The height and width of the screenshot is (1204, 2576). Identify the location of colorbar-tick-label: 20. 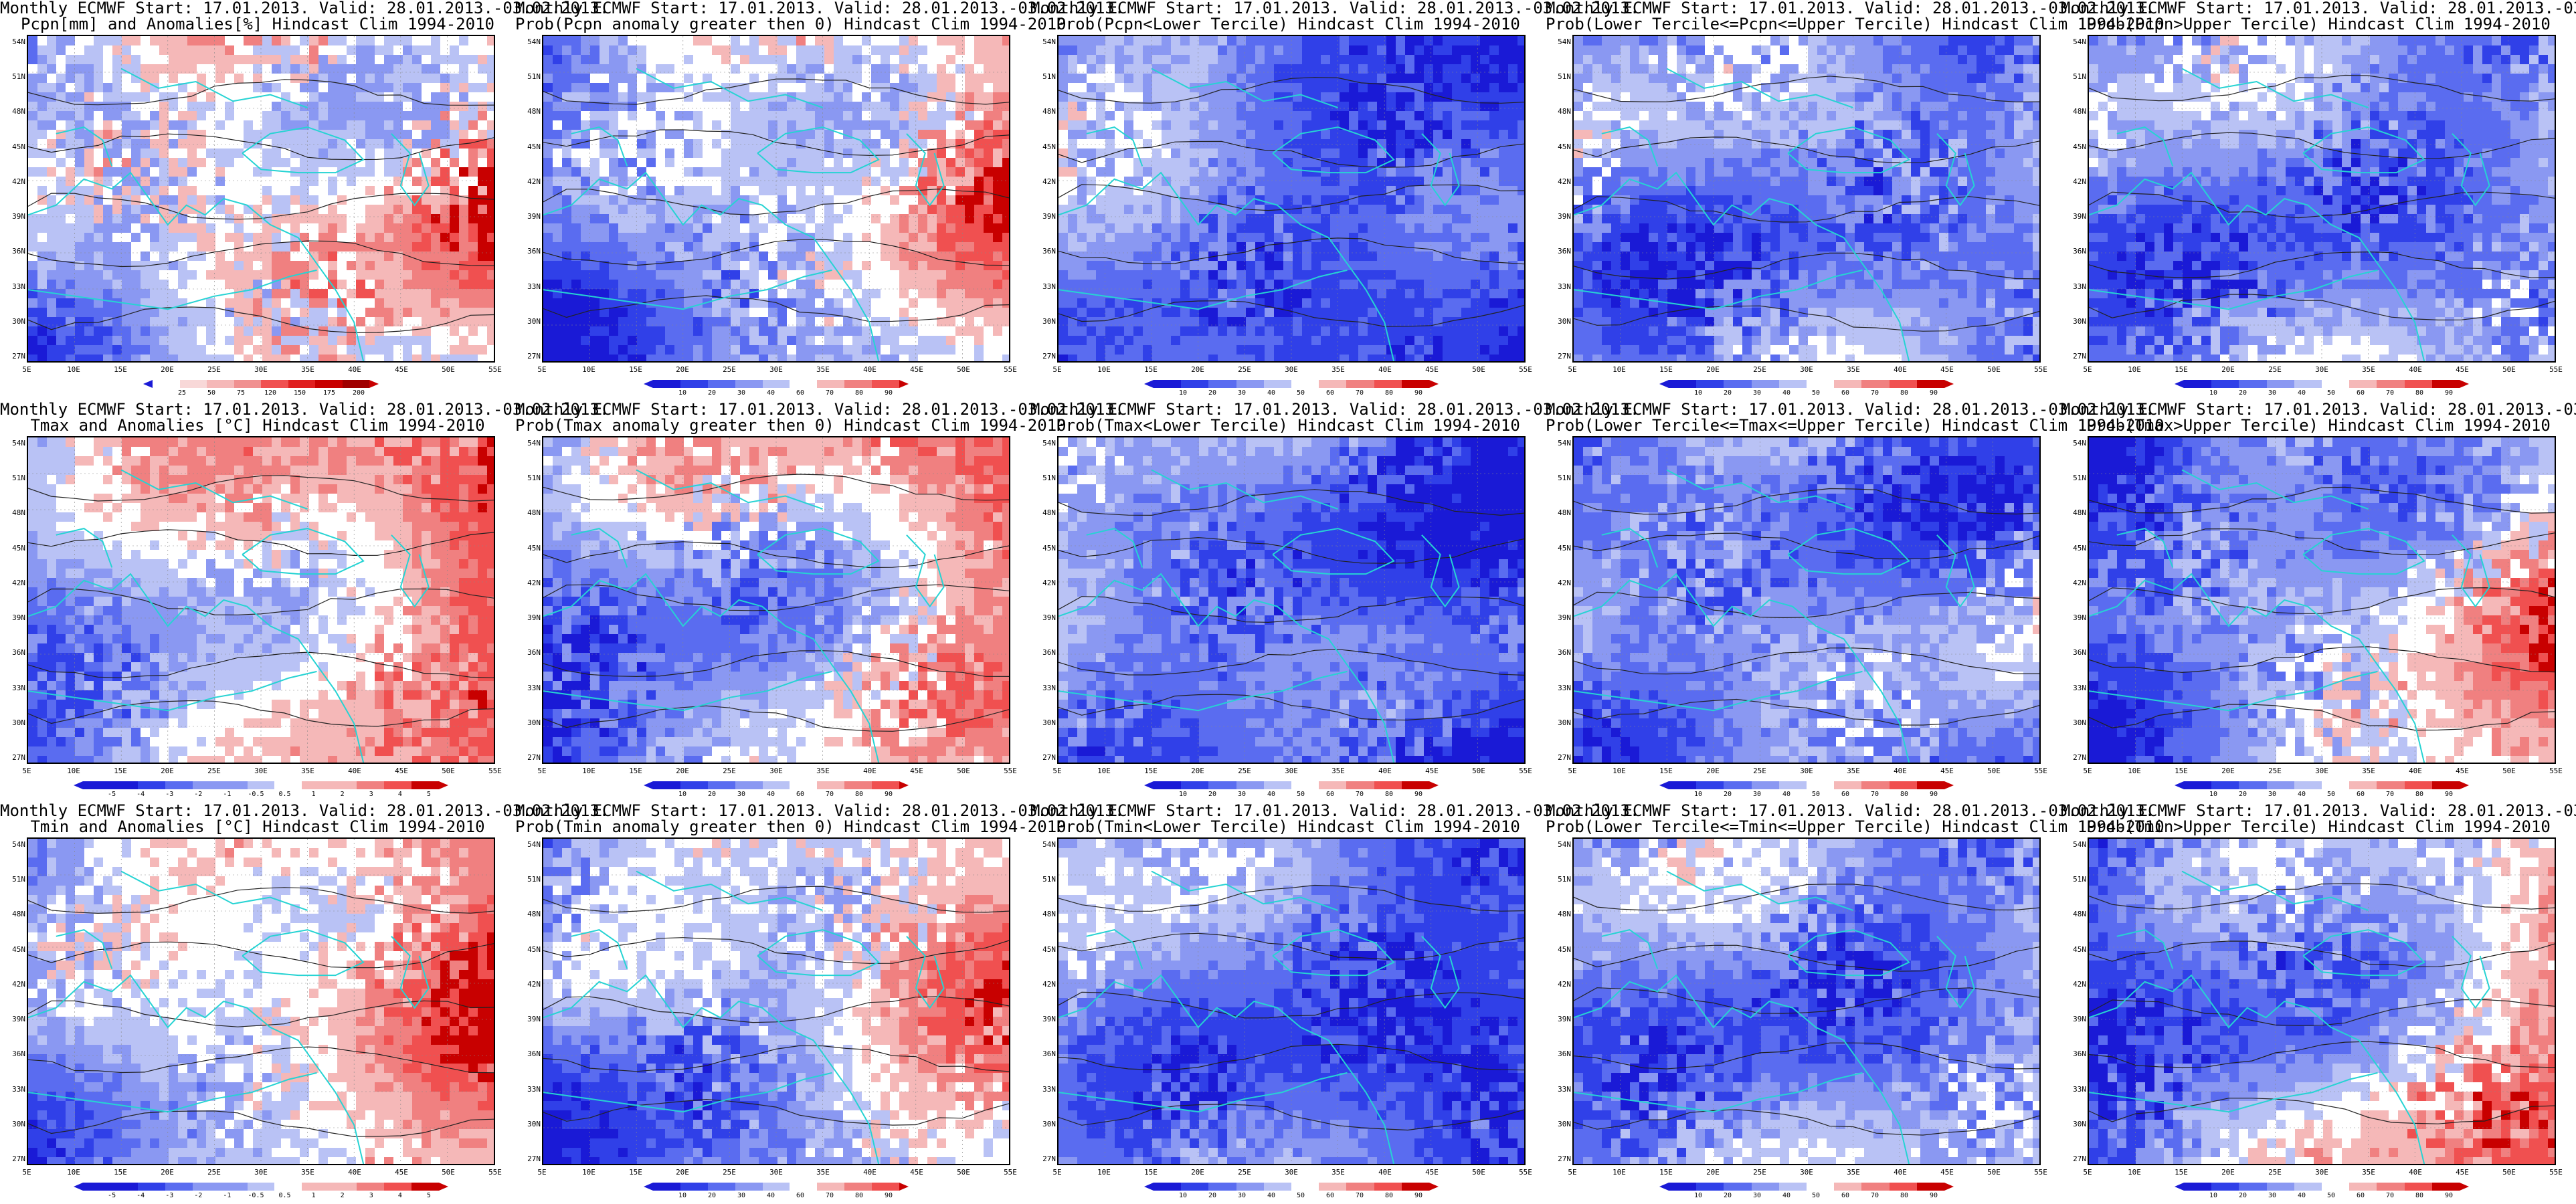
(1212, 1196).